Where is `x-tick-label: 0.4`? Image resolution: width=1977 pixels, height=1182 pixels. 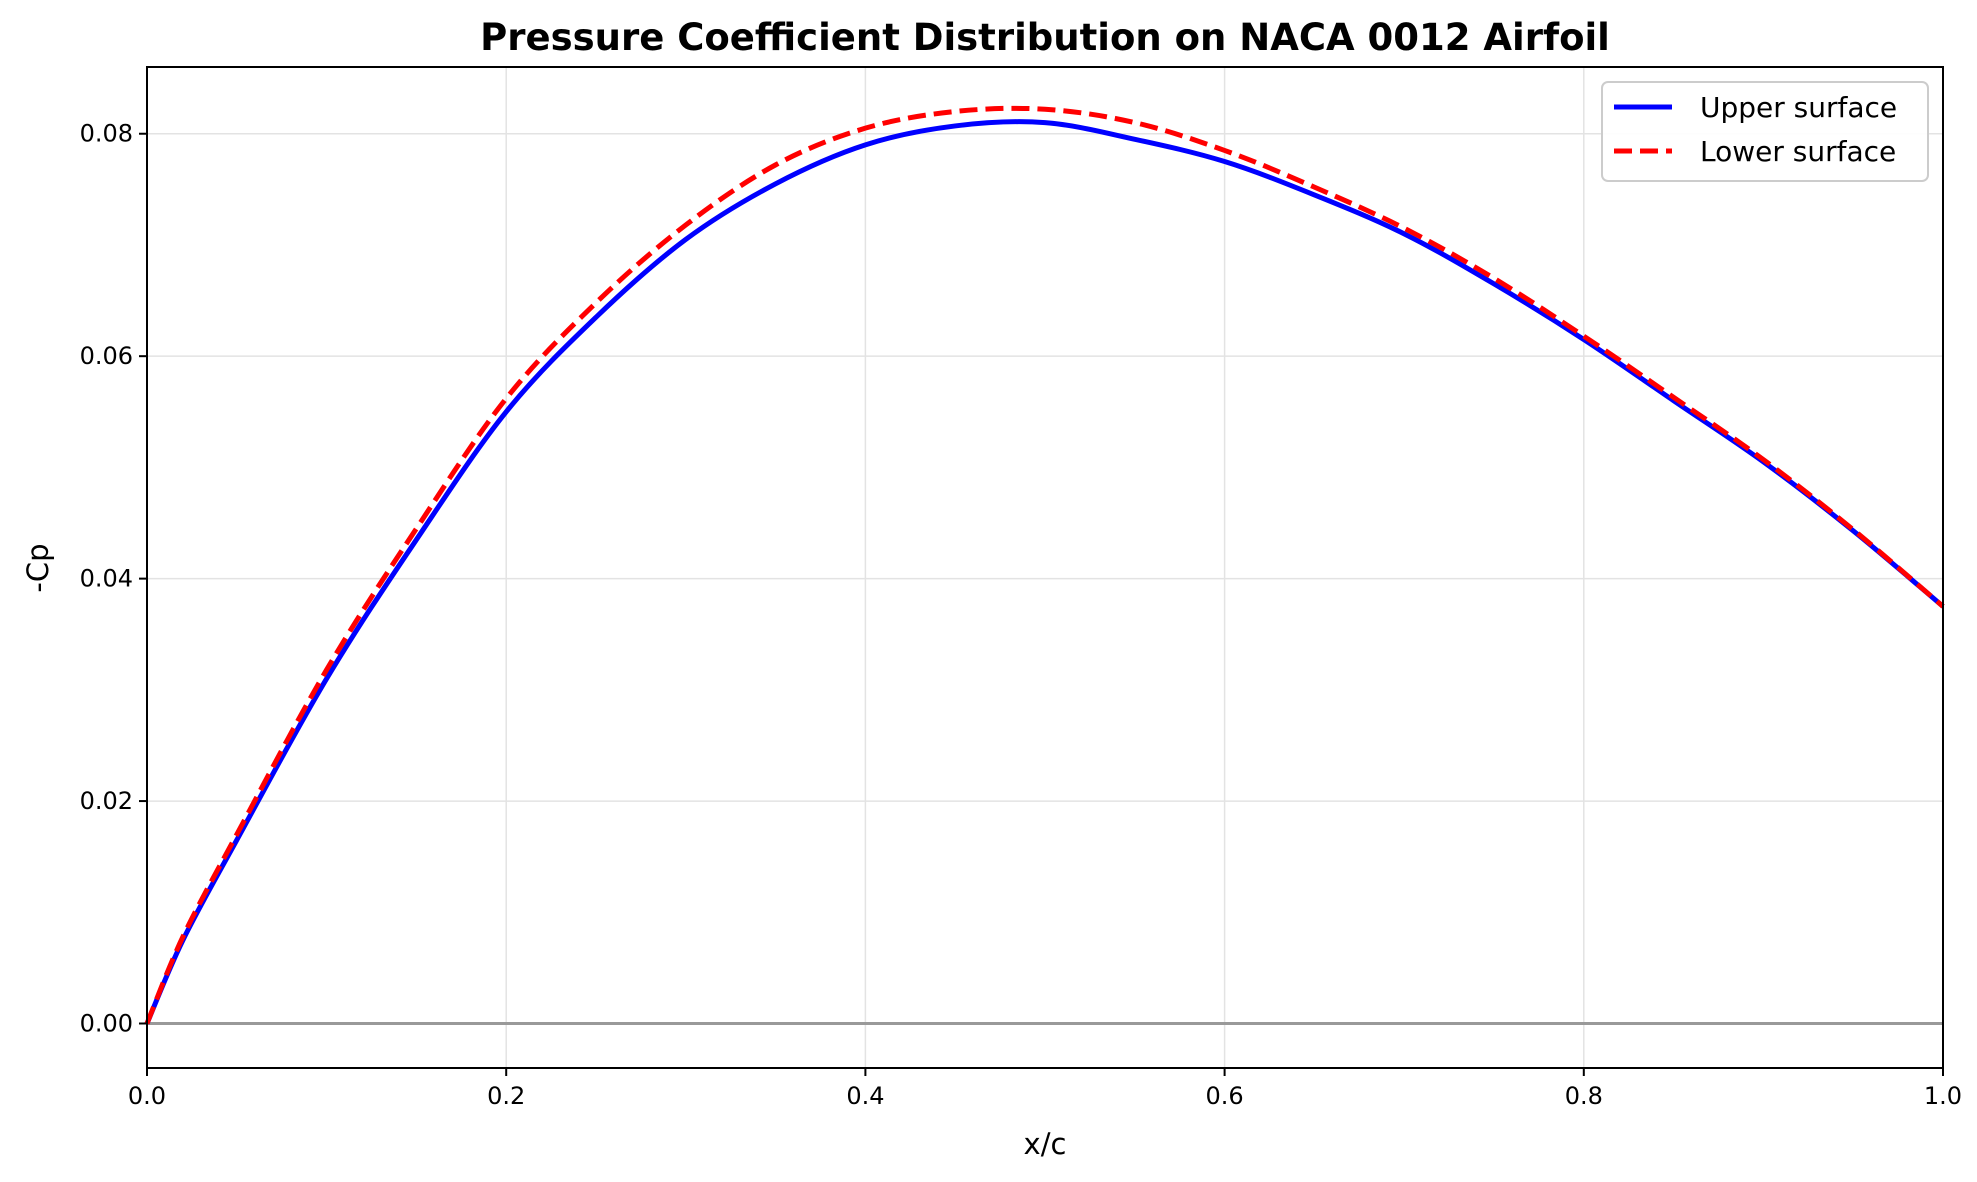 x-tick-label: 0.4 is located at coordinates (865, 1096).